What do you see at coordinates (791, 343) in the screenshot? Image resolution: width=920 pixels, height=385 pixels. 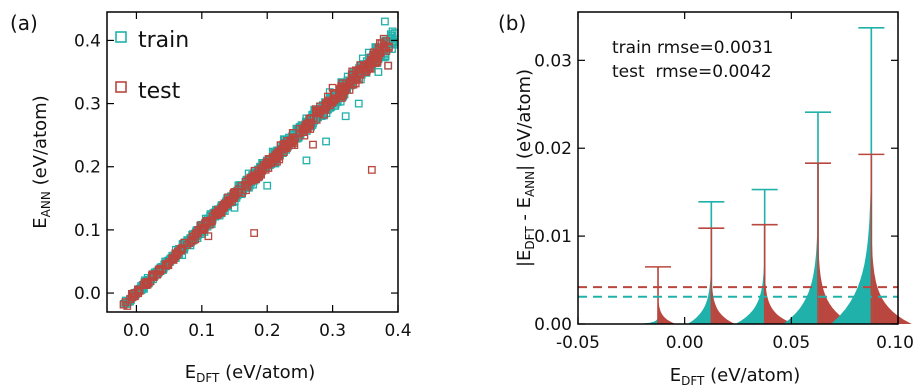 I see `x-tick-label-b: 0.05` at bounding box center [791, 343].